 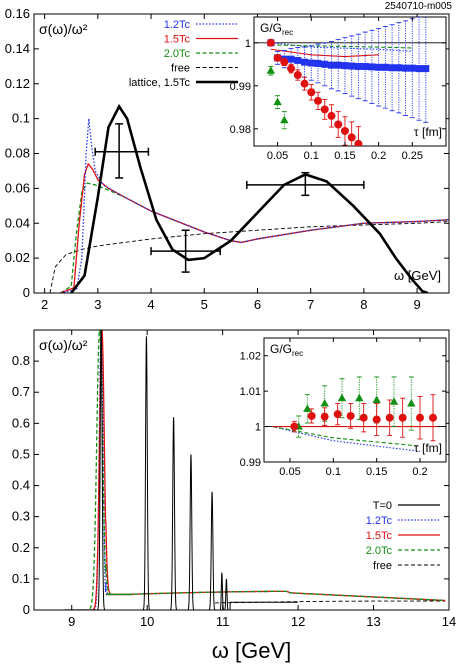 What do you see at coordinates (346, 439) in the screenshot?
I see `bottom-inset-curve-T12` at bounding box center [346, 439].